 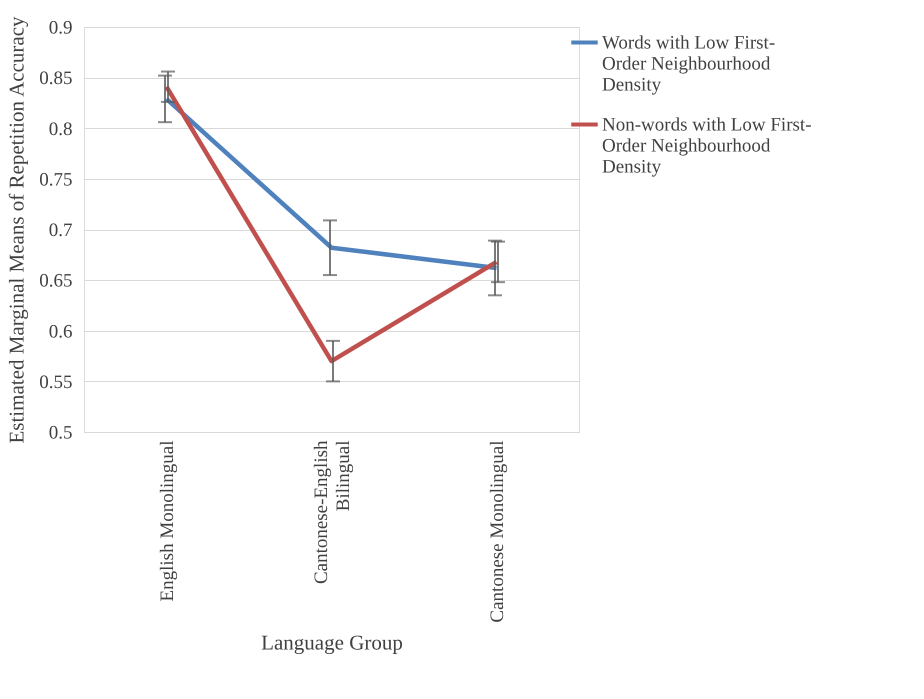 What do you see at coordinates (55, 281) in the screenshot?
I see `y-tick-label: 0.65` at bounding box center [55, 281].